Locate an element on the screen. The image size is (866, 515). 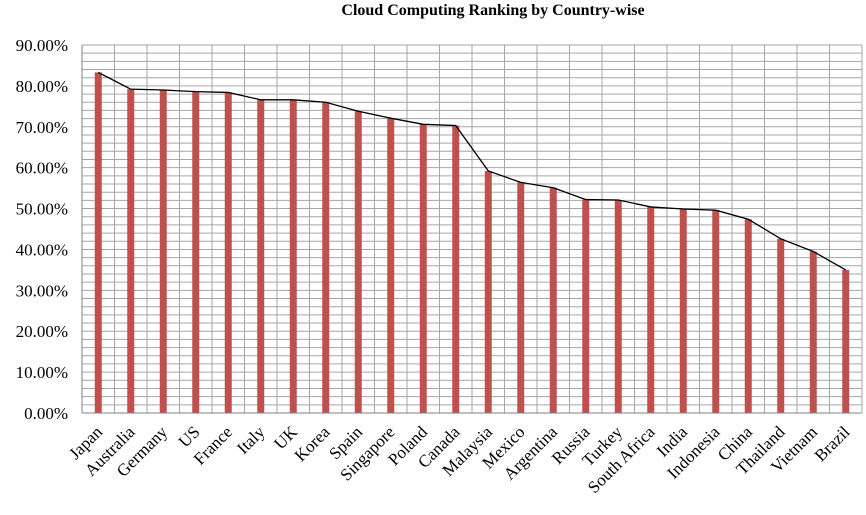
y-tick-label: 40.00% is located at coordinates (42, 249).